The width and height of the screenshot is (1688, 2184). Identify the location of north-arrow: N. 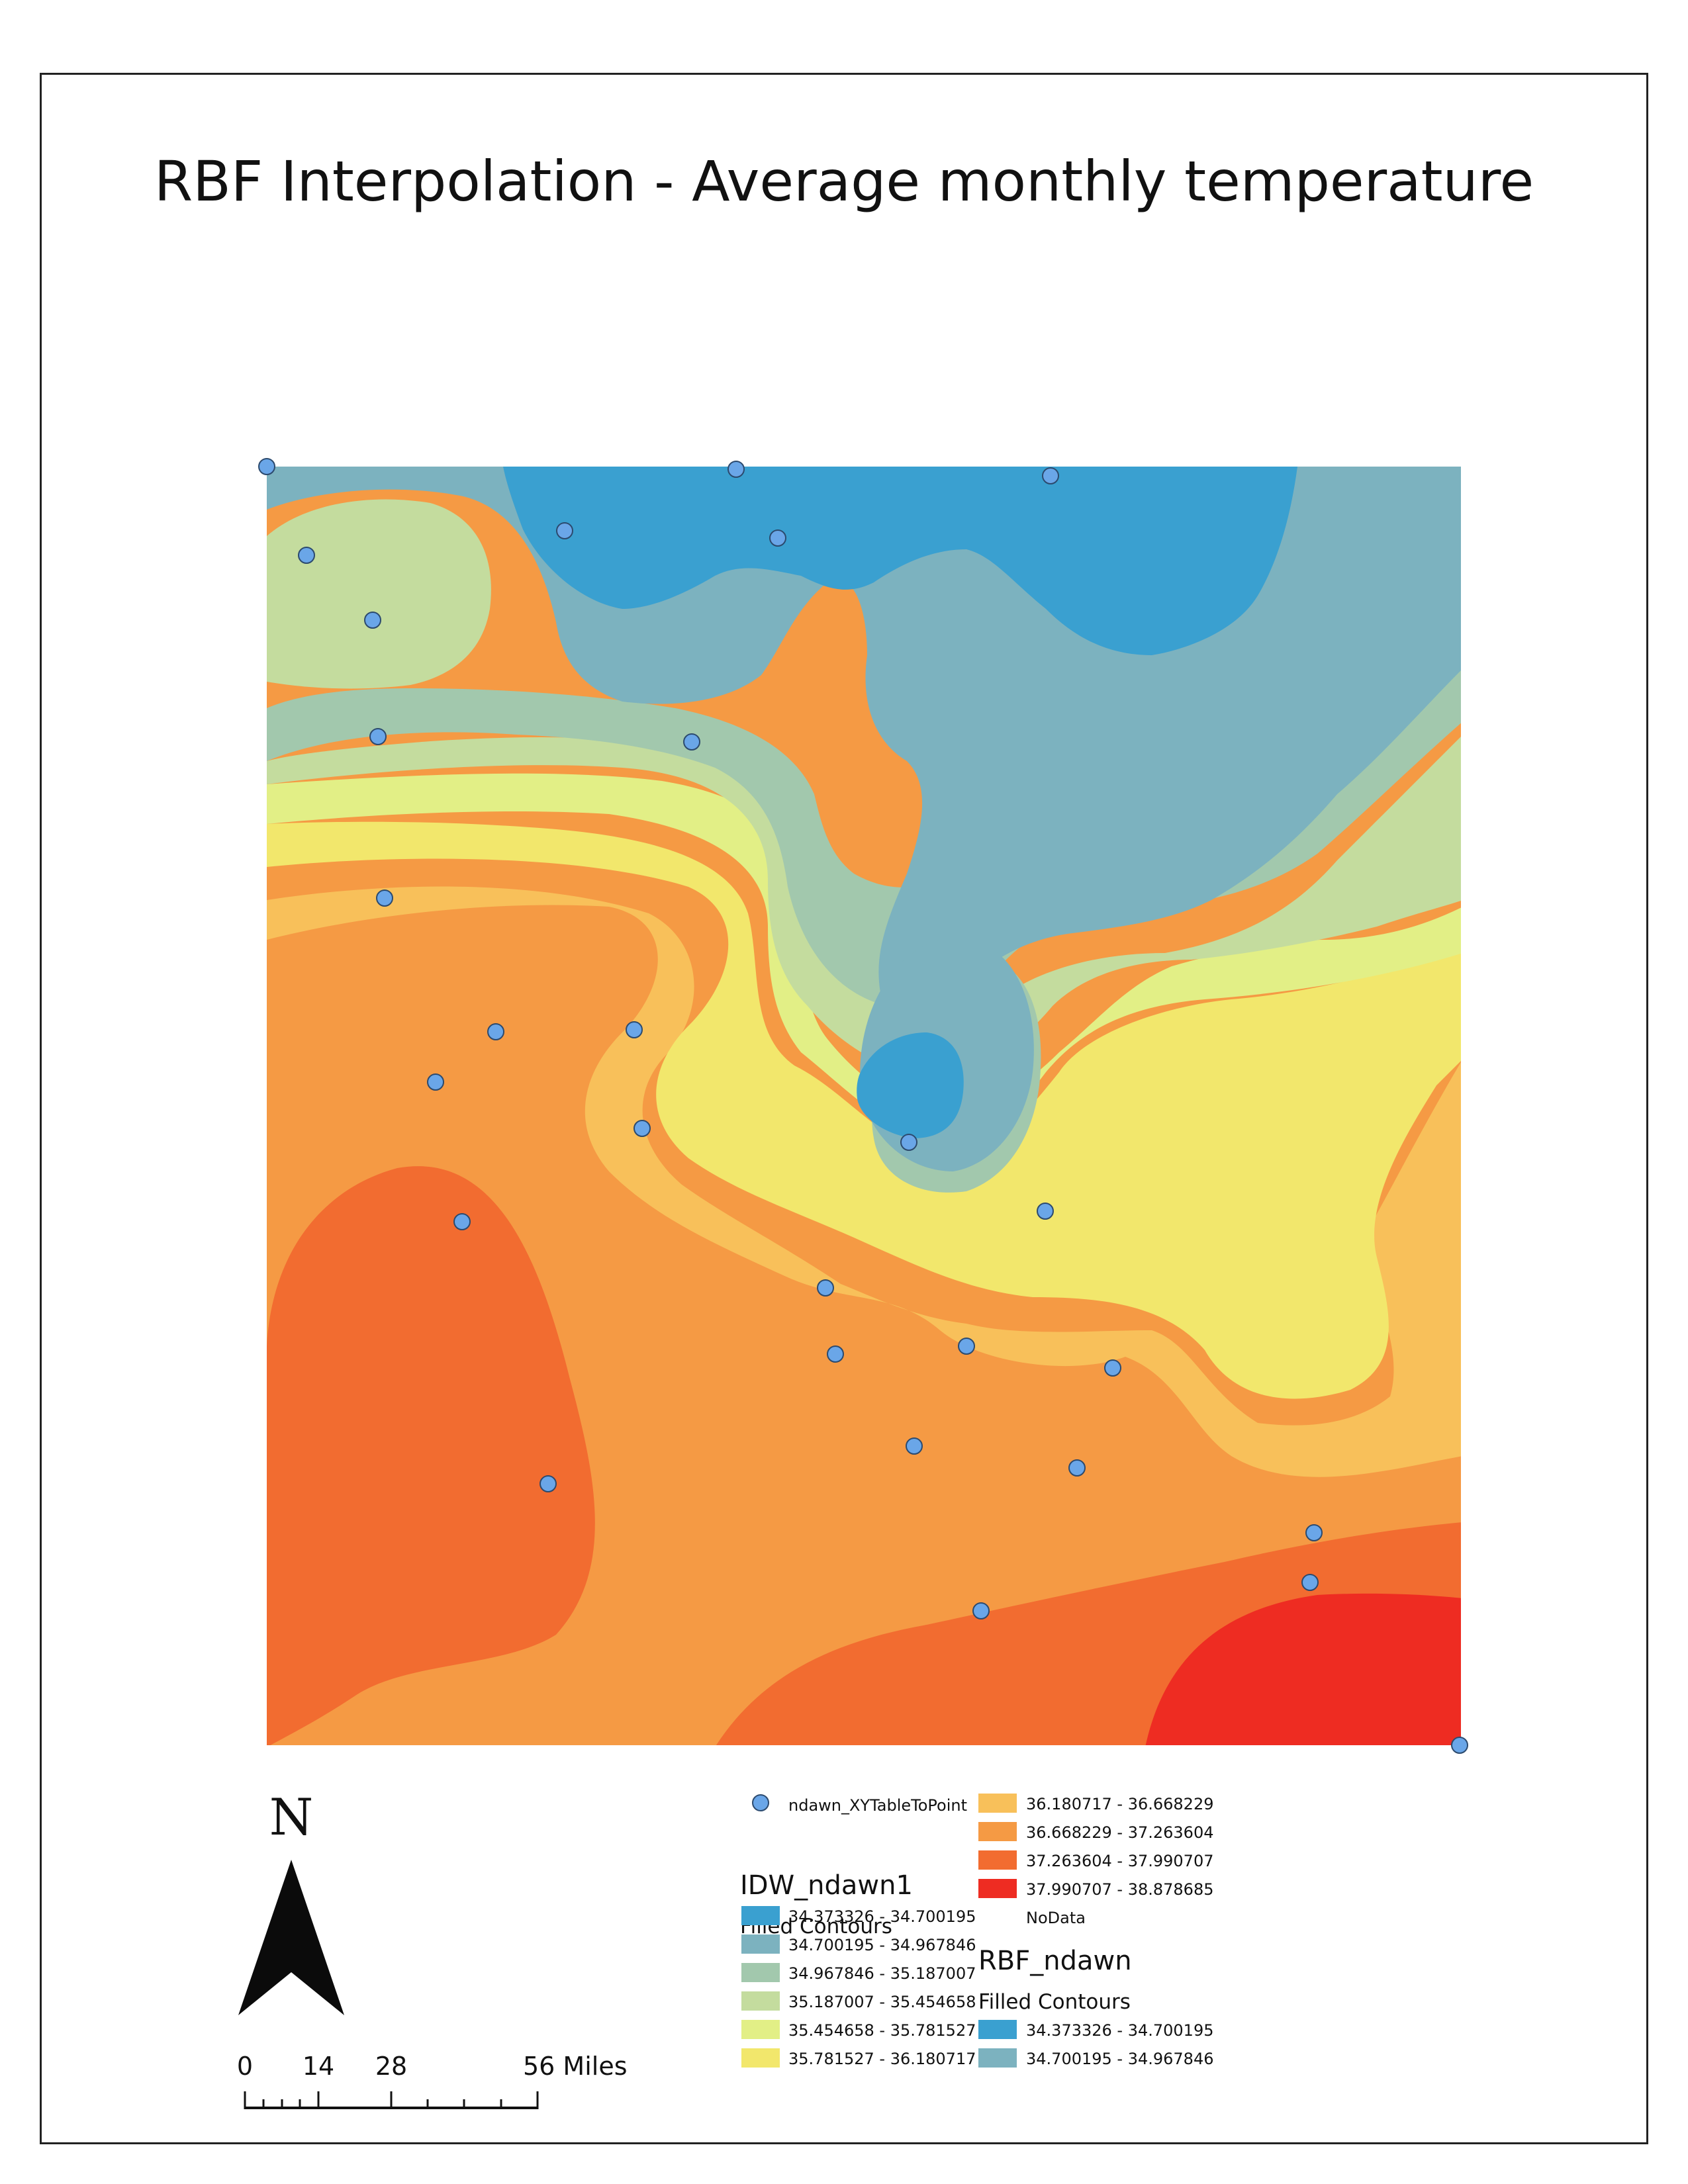
(291, 1901).